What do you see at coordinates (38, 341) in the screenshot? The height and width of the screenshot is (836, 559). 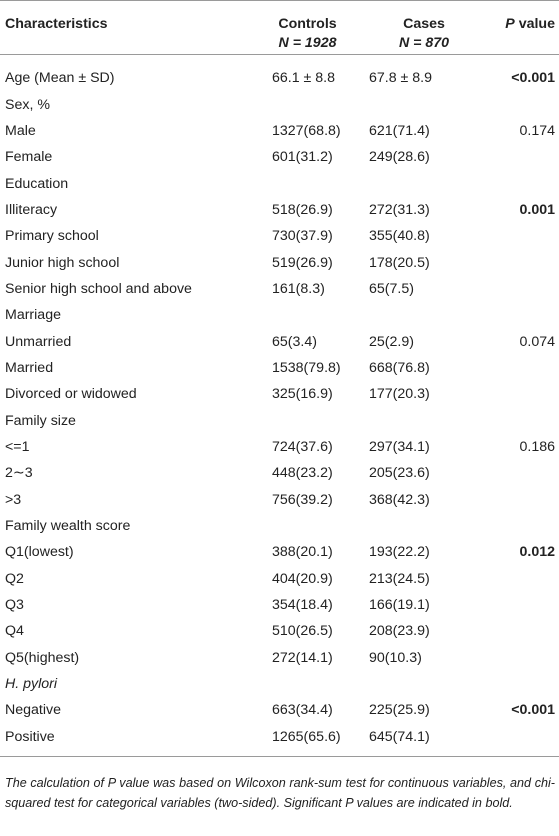 I see `row-label: Unmarried` at bounding box center [38, 341].